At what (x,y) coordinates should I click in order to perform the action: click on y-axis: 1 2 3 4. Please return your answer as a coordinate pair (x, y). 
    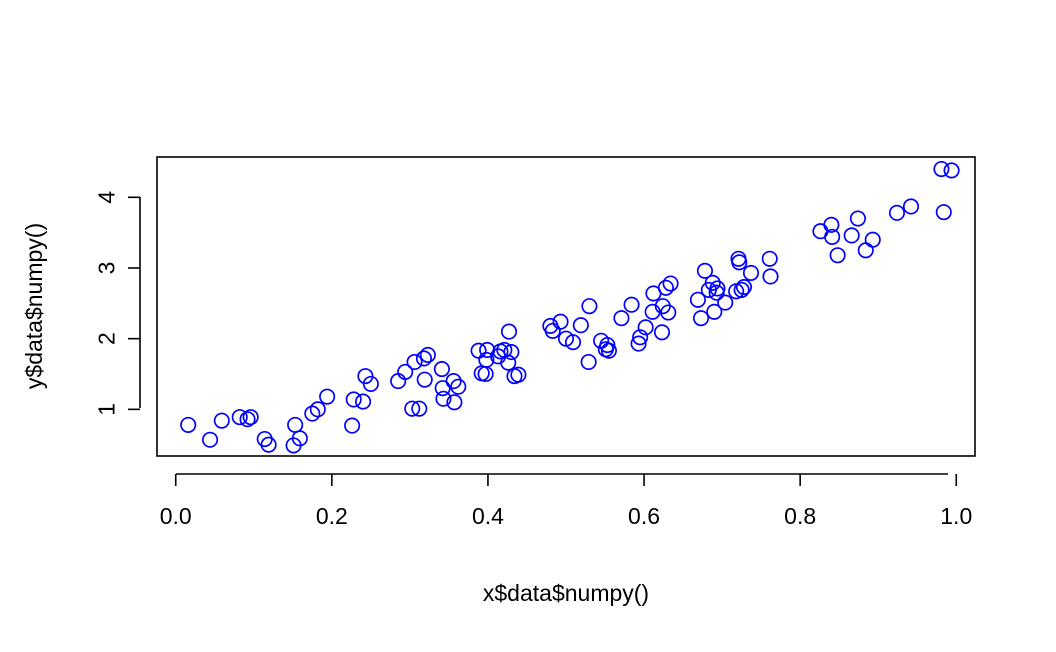
    Looking at the image, I should click on (117, 303).